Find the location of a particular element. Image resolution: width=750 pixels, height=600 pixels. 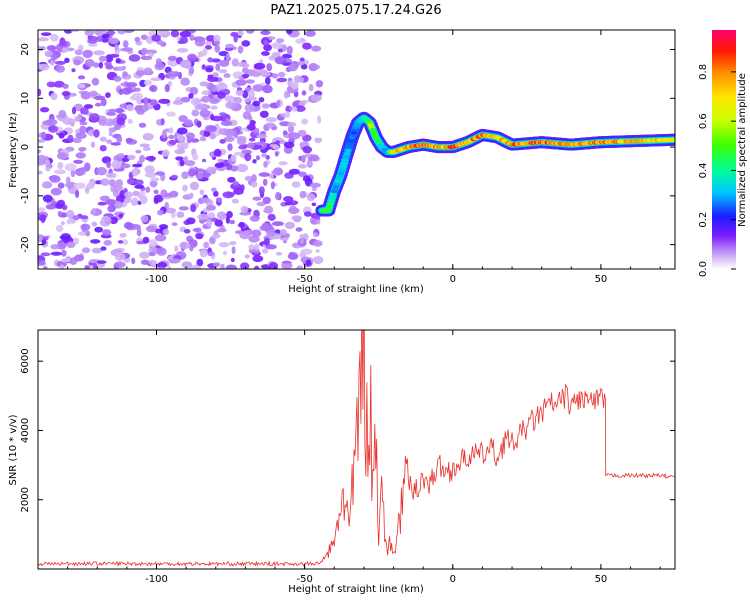

colorbar-label: Normalized spectral amplitude is located at coordinates (742, 150).